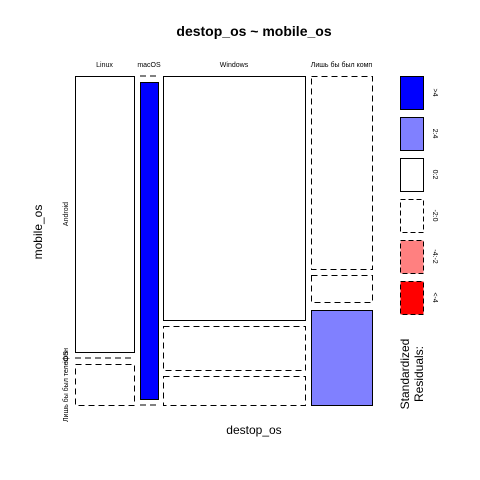 The image size is (480, 480). What do you see at coordinates (66, 357) in the screenshot?
I see `y-tick-label: iOS` at bounding box center [66, 357].